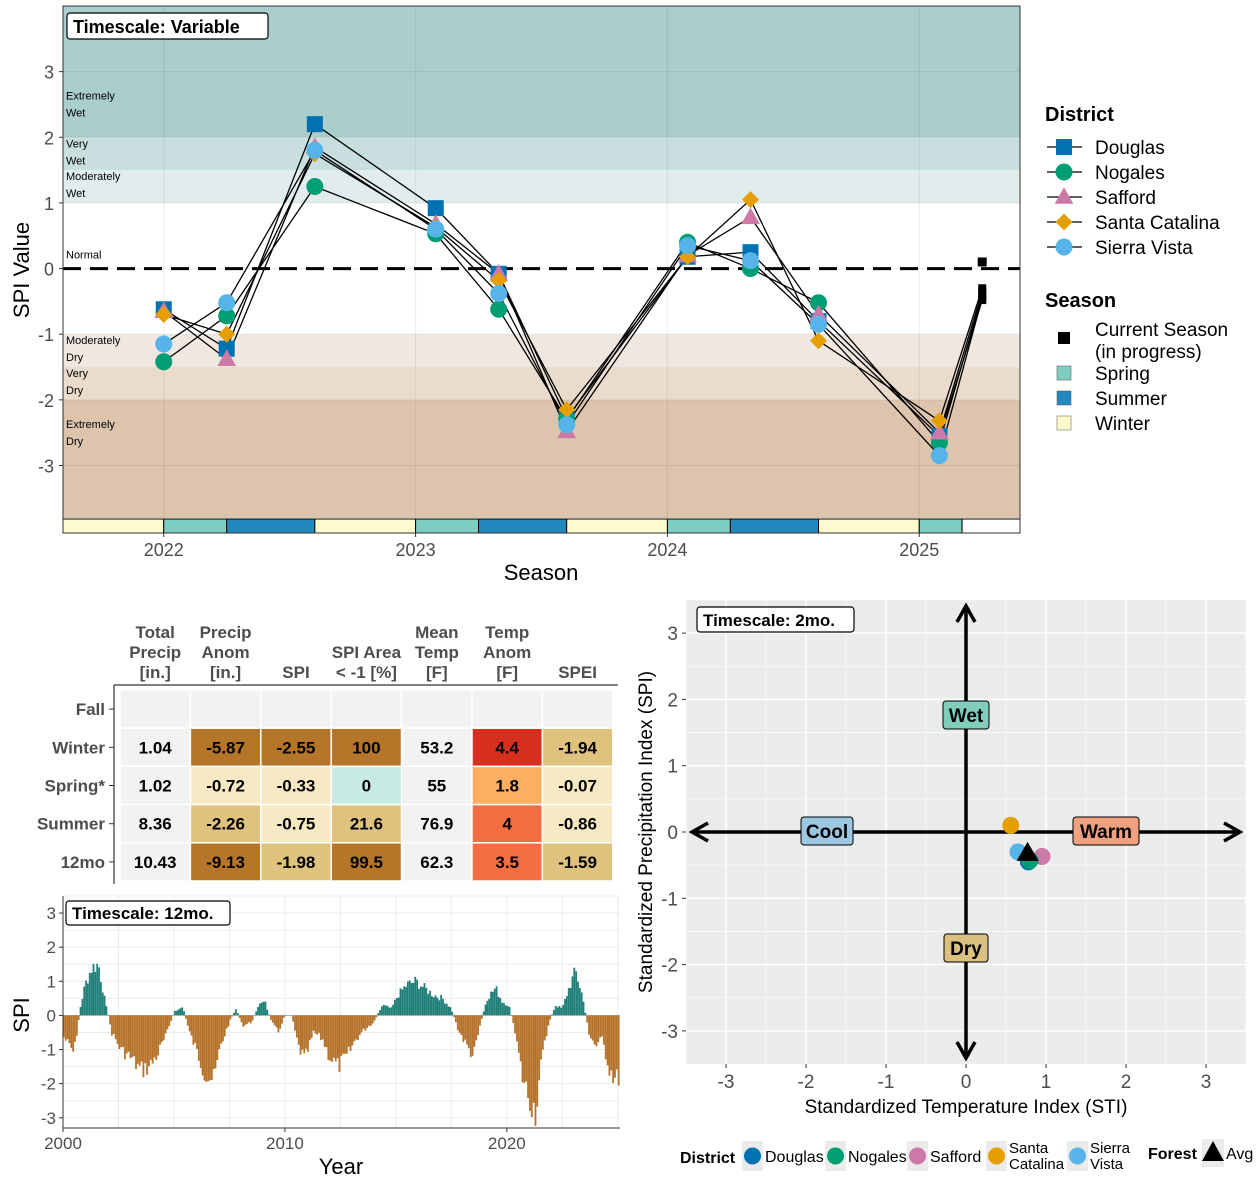 Image resolution: width=1260 pixels, height=1178 pixels. What do you see at coordinates (225, 786) in the screenshot?
I see `table-cell-value: -0.72` at bounding box center [225, 786].